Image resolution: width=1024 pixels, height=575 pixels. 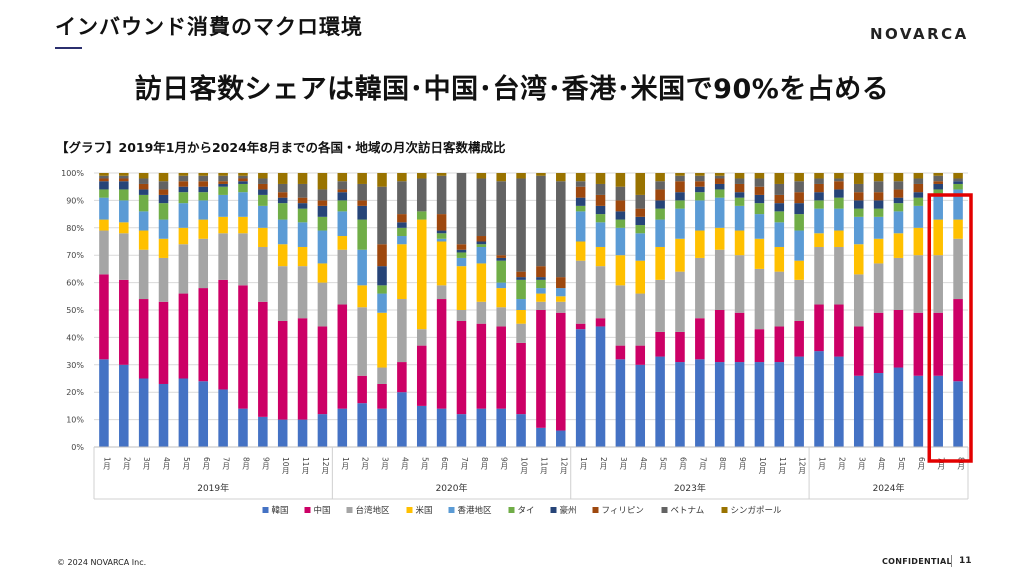 What do you see at coordinates (245, 463) in the screenshot?
I see `x-tick-label: 8月` at bounding box center [245, 463].